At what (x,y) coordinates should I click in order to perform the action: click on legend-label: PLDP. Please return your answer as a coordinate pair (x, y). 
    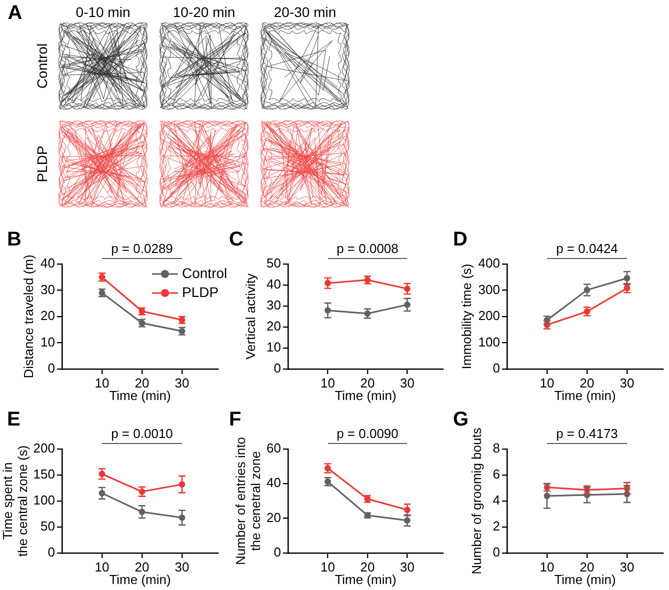
    Looking at the image, I should click on (200, 292).